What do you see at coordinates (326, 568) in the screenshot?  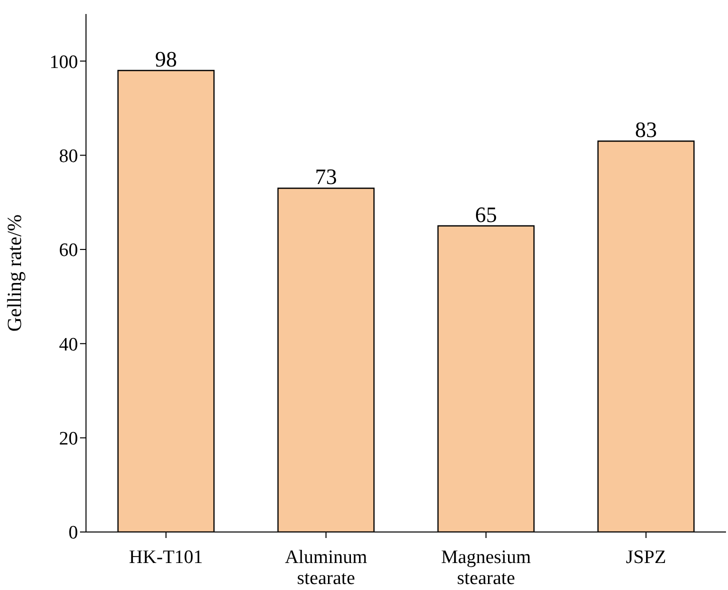 I see `x-tick-label: Aluminum stearate` at bounding box center [326, 568].